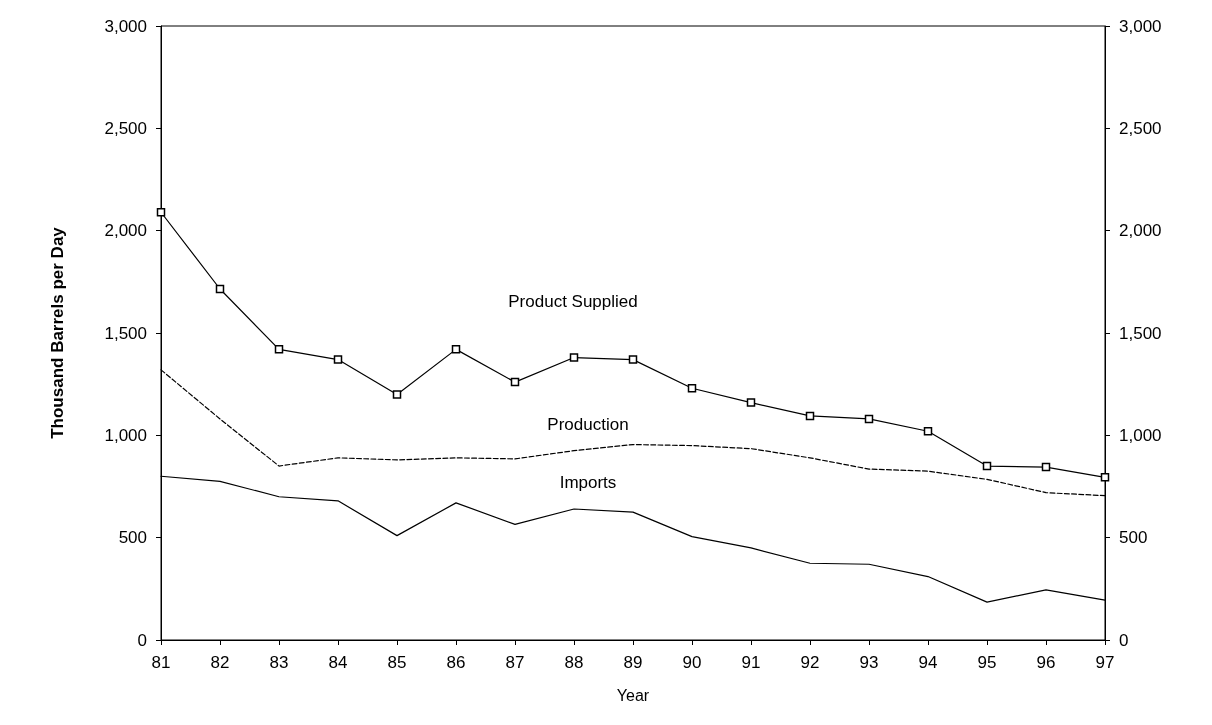  I want to click on x-tick-label: 94, so click(928, 662).